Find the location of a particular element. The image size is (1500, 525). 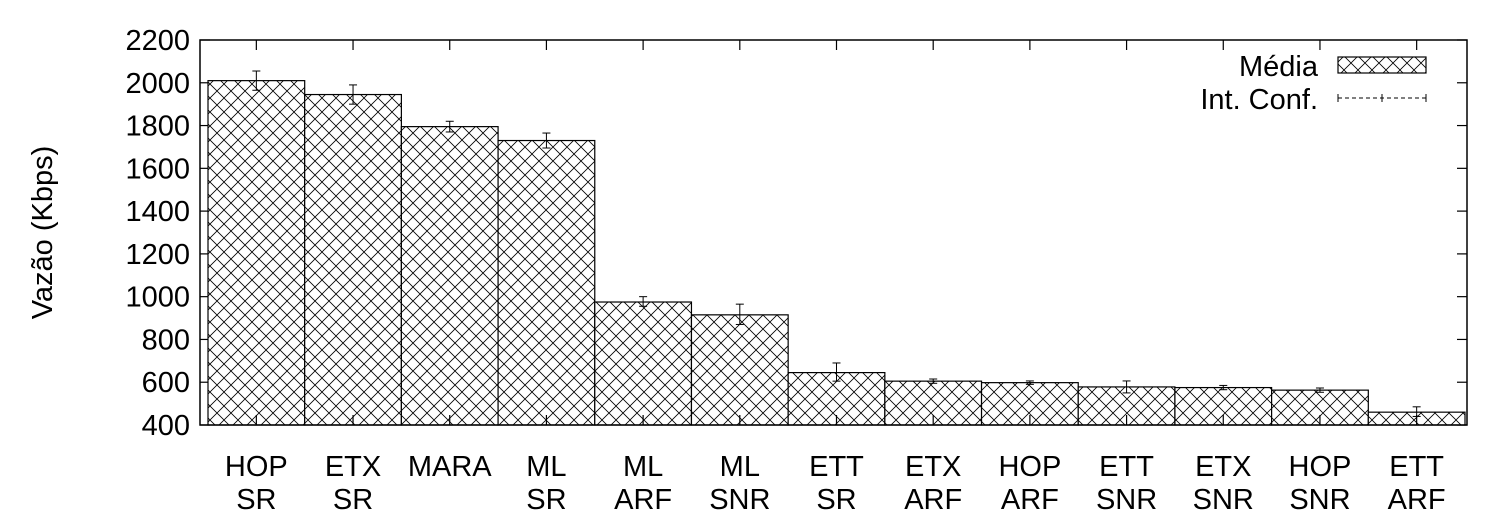

legend-label-media: Média is located at coordinates (1279, 67).